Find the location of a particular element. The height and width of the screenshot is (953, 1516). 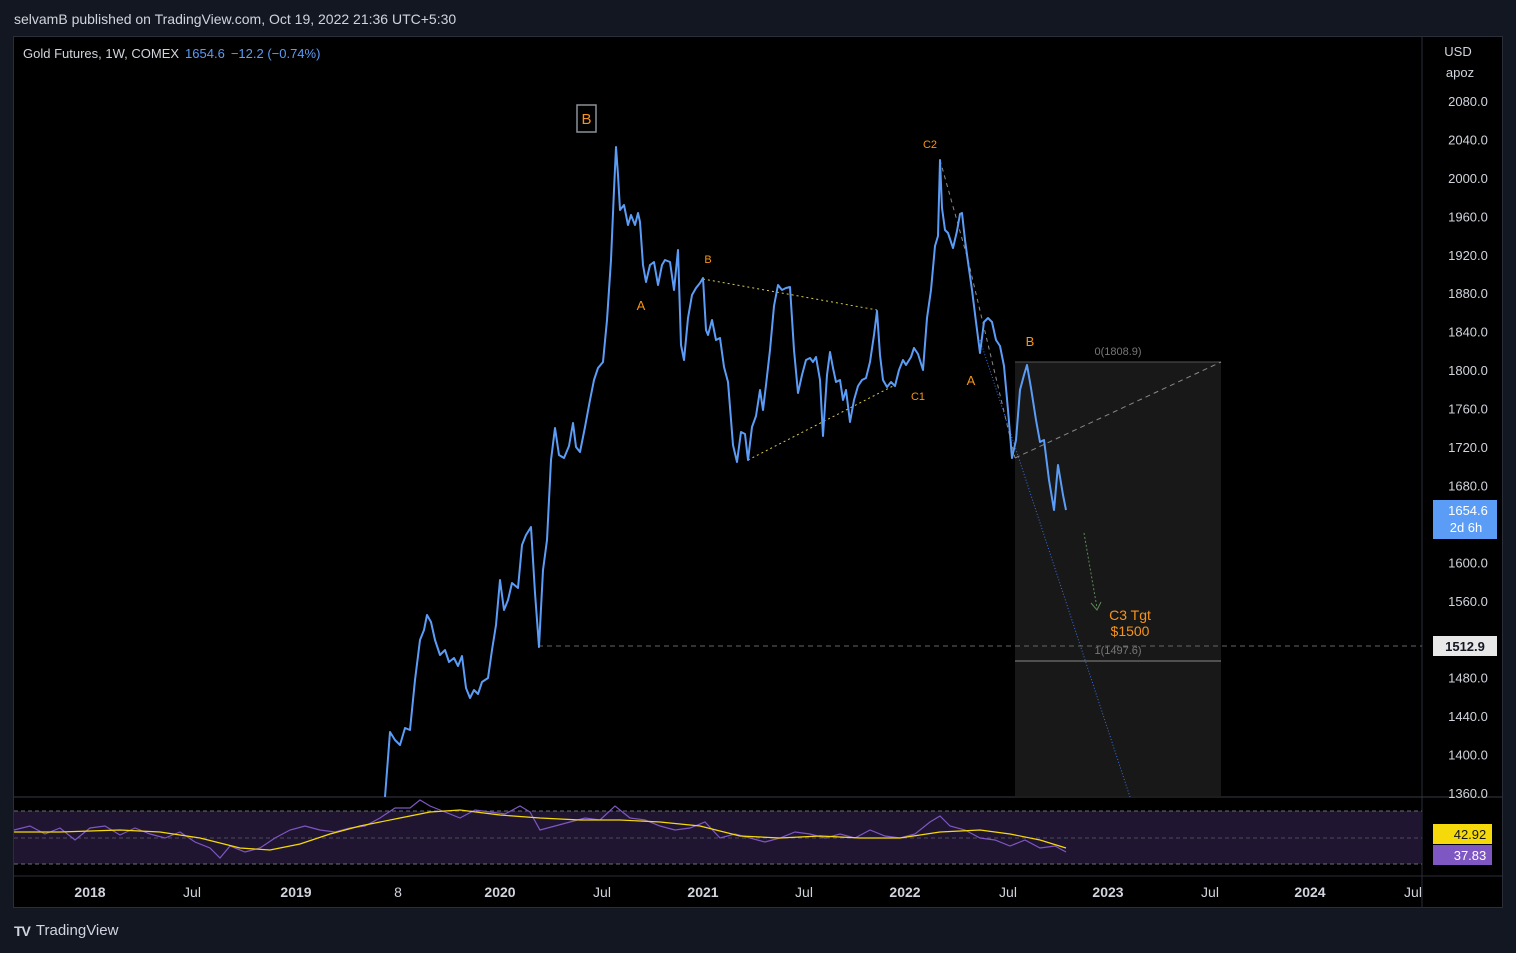

wave-b1-label: B is located at coordinates (707, 260).